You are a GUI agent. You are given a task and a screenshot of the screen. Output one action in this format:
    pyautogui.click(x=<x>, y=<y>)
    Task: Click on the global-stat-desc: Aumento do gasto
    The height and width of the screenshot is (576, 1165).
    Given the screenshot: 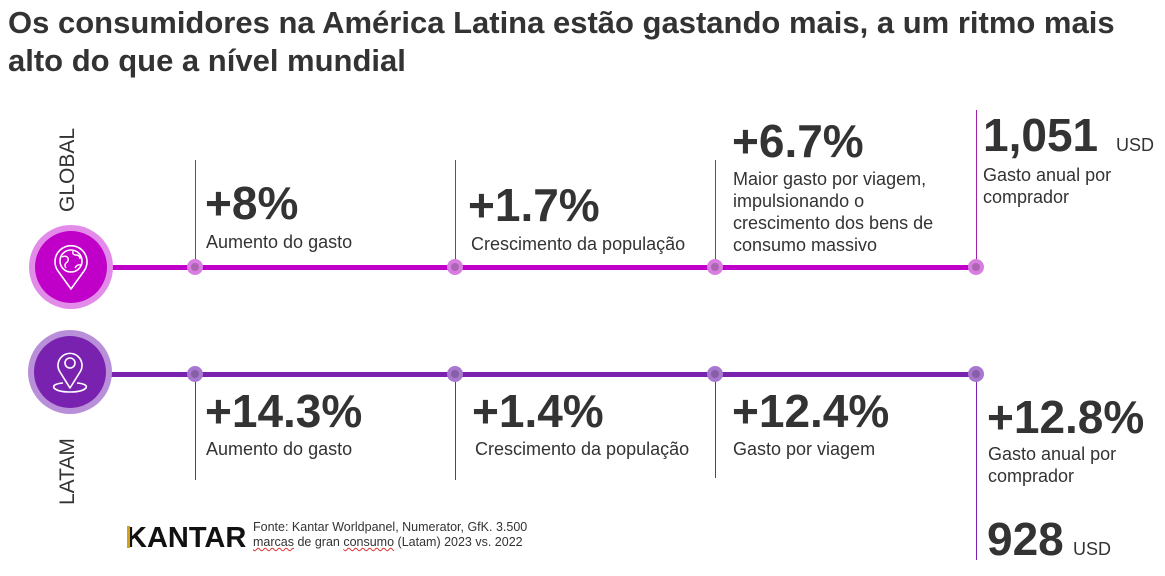 What is the action you would take?
    pyautogui.click(x=279, y=242)
    